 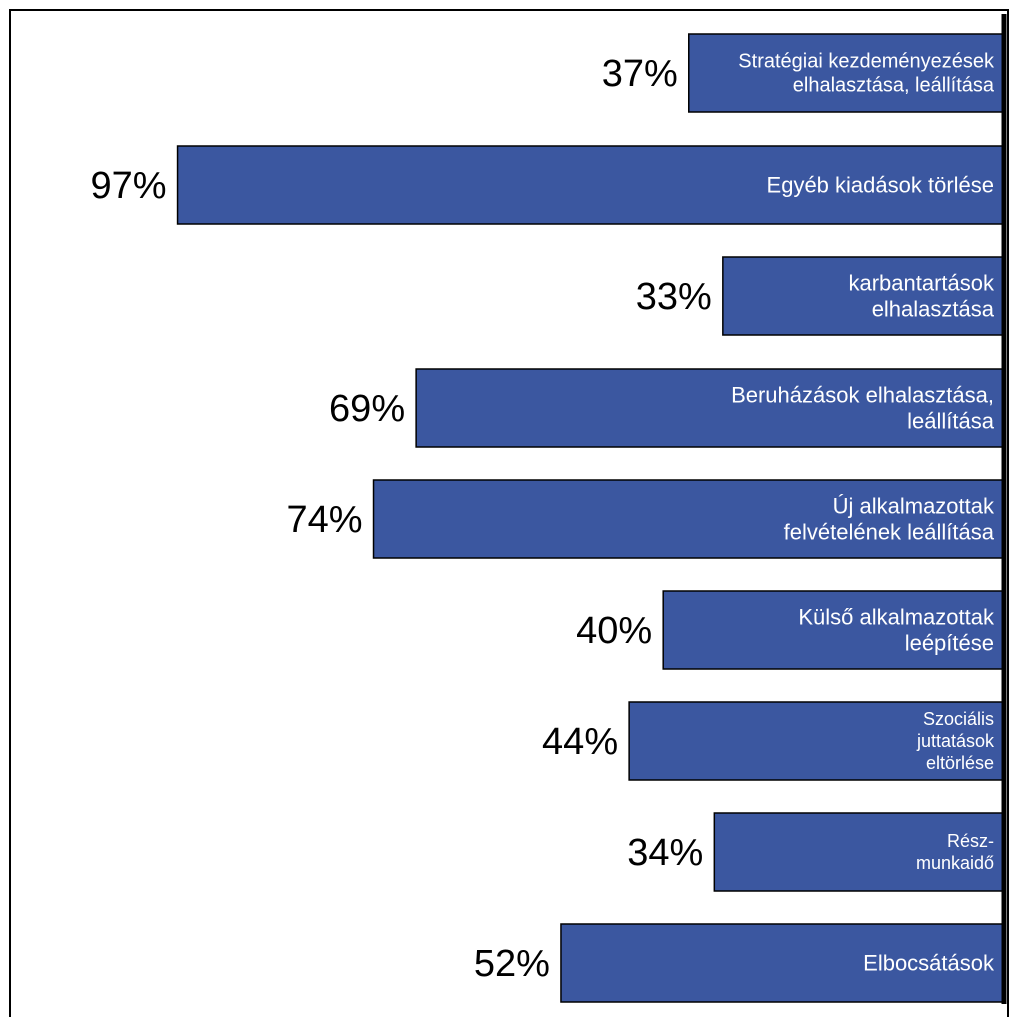 I want to click on bar-category-label-line: Elbocsátások, so click(x=929, y=962).